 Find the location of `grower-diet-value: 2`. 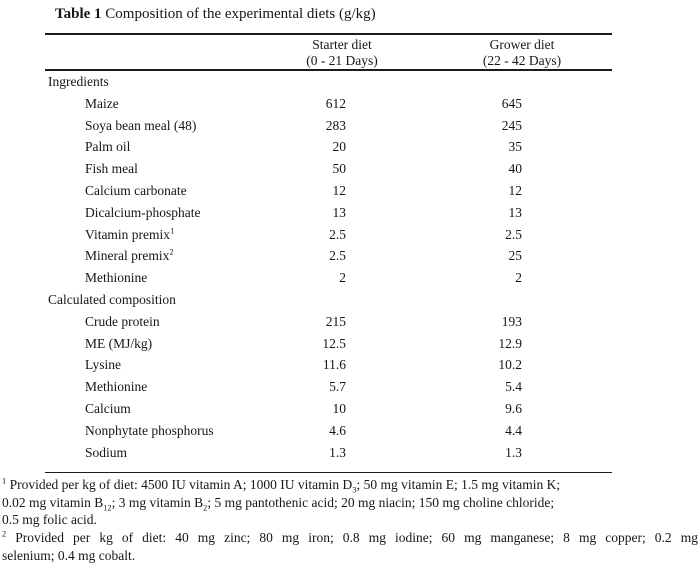

grower-diet-value: 2 is located at coordinates (518, 278).